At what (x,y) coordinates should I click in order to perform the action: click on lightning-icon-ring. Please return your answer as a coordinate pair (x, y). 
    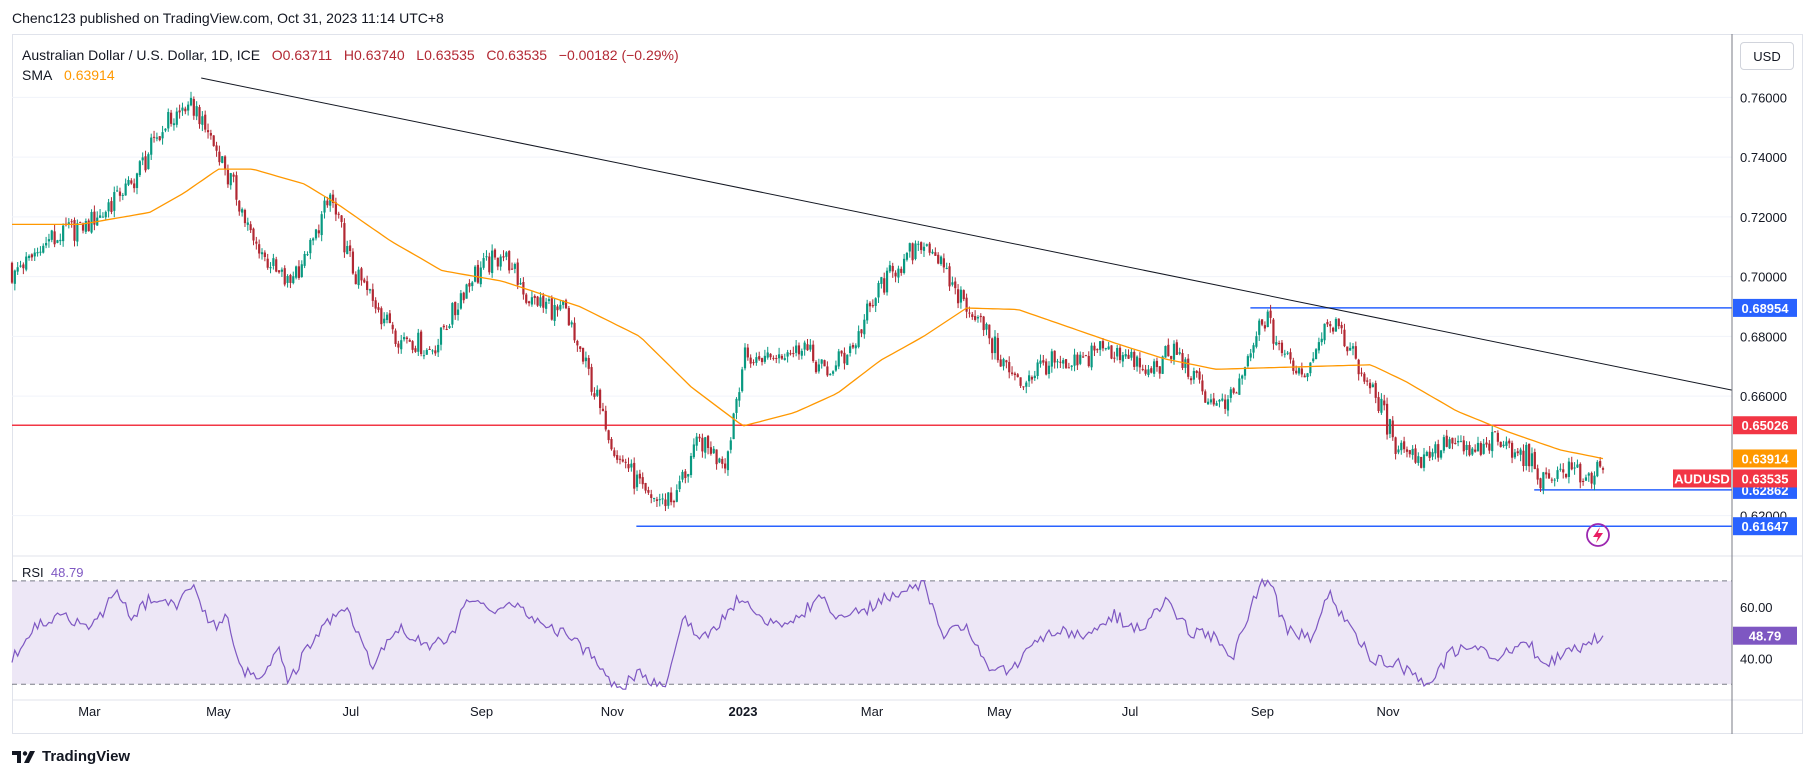
    Looking at the image, I should click on (1598, 535).